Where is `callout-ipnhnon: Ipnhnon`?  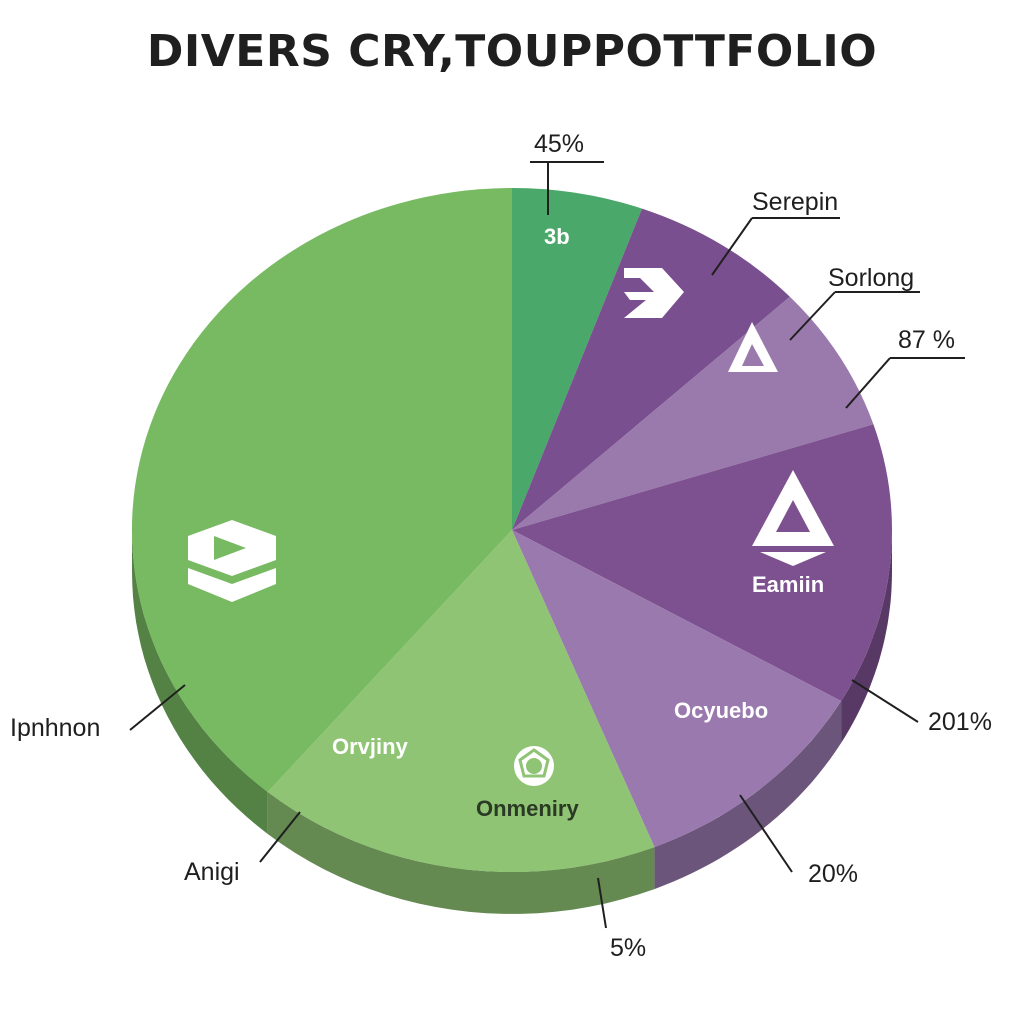
callout-ipnhnon: Ipnhnon is located at coordinates (55, 728).